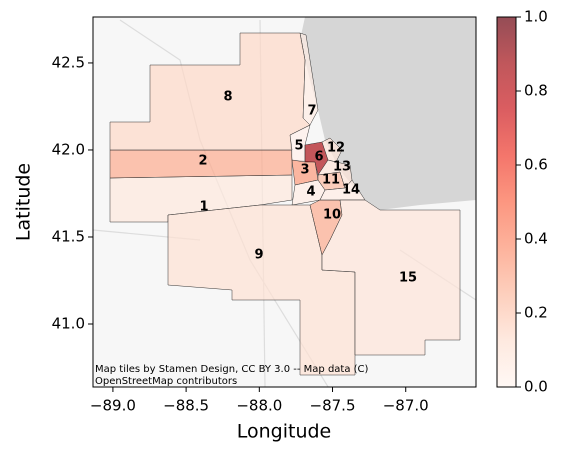  Describe the element at coordinates (68, 236) in the screenshot. I see `y-tick-label: 41.5` at that location.